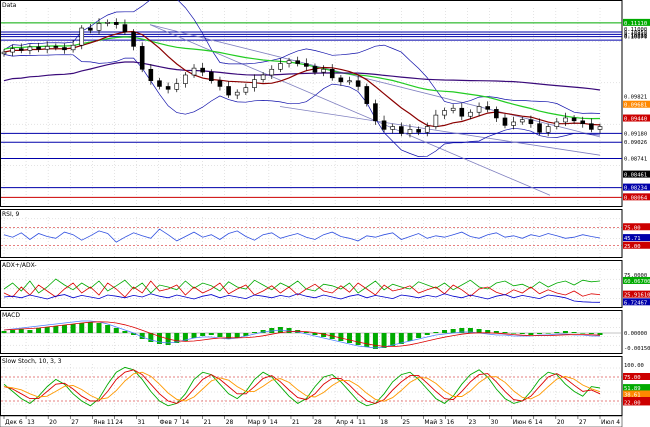 The height and width of the screenshot is (427, 650). I want to click on rsi-line, so click(302, 235).